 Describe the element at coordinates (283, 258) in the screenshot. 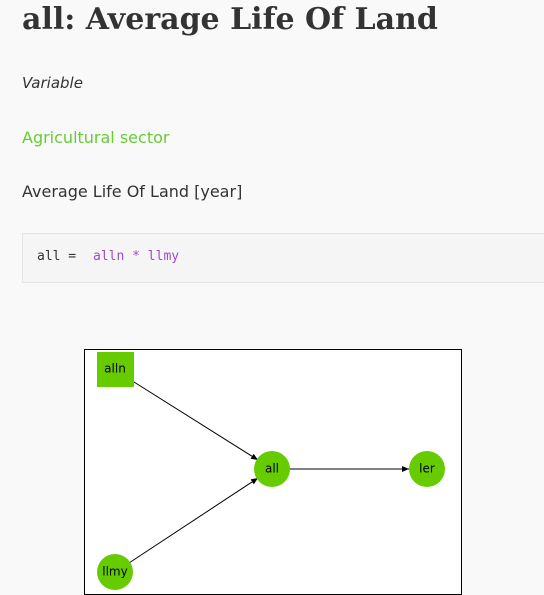

I see `equation-box: all = alln * llmy` at that location.